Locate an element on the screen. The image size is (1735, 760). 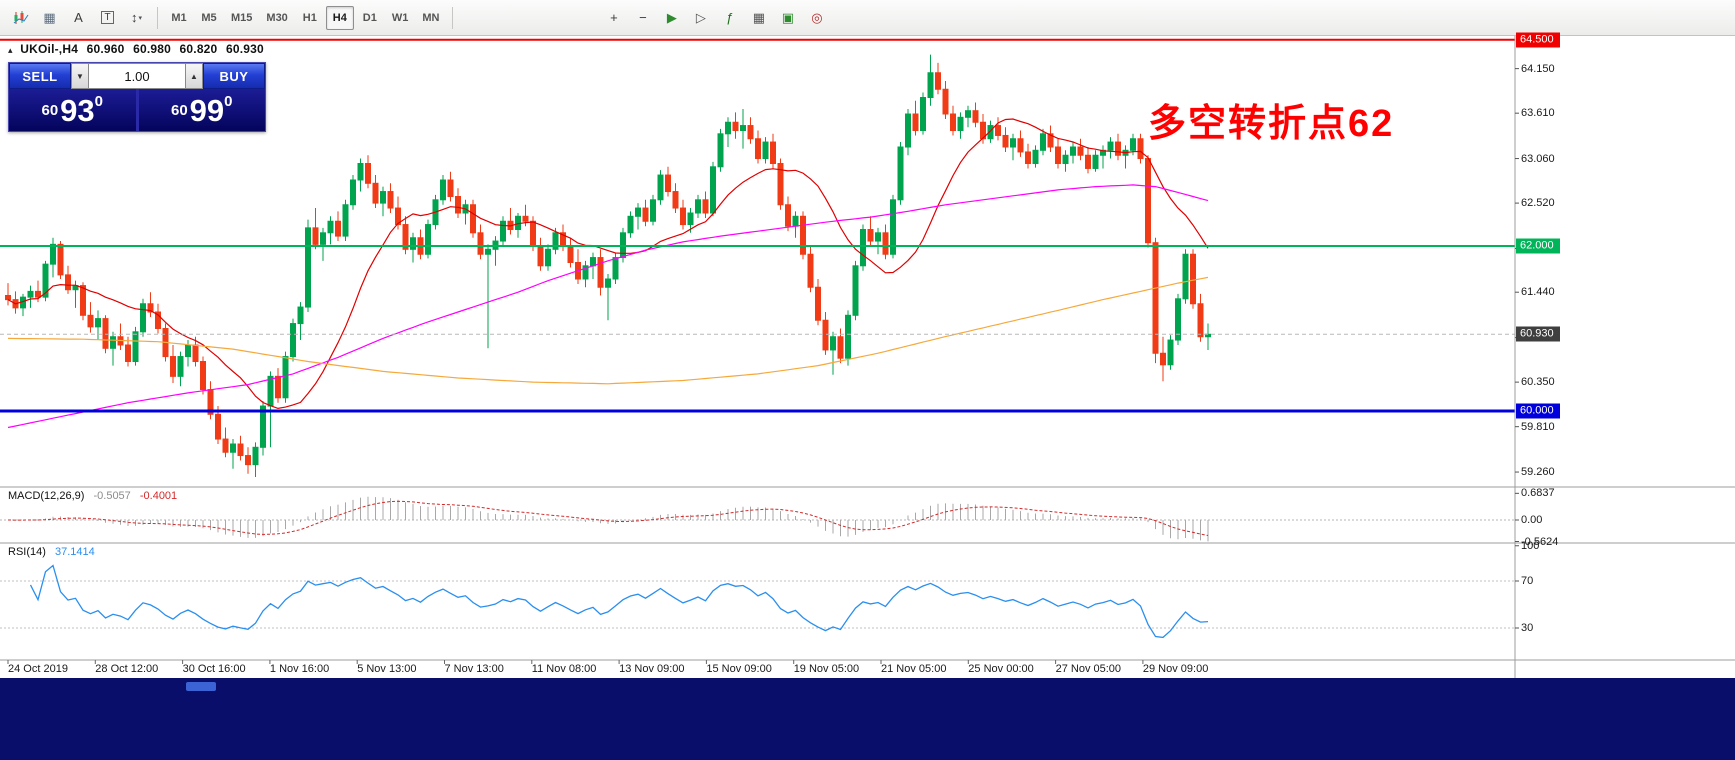
timeframe-button-W1: W1 is located at coordinates (400, 17).